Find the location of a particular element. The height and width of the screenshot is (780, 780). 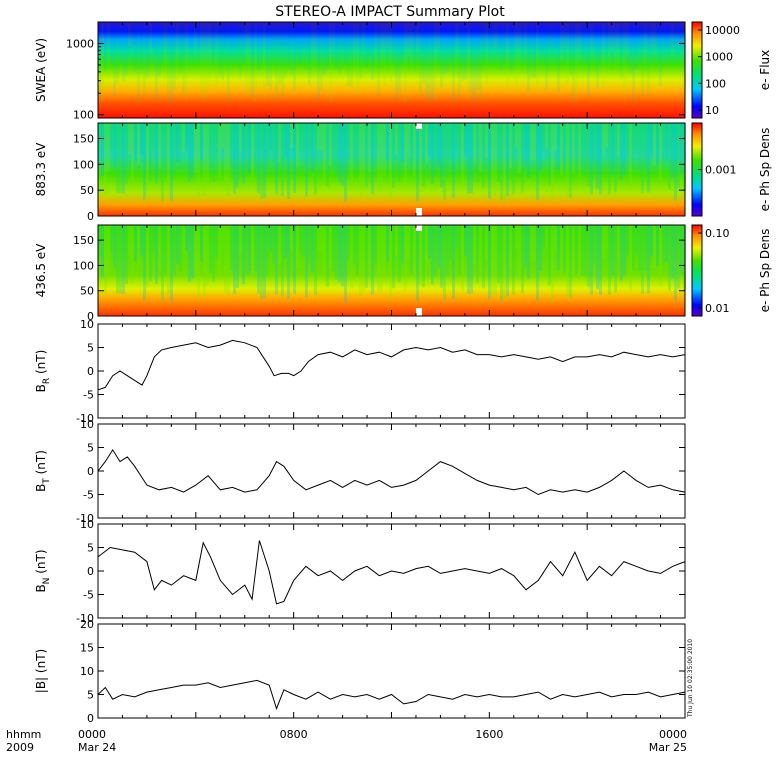

bn-ylabel: BN (nT) is located at coordinates (43, 570).